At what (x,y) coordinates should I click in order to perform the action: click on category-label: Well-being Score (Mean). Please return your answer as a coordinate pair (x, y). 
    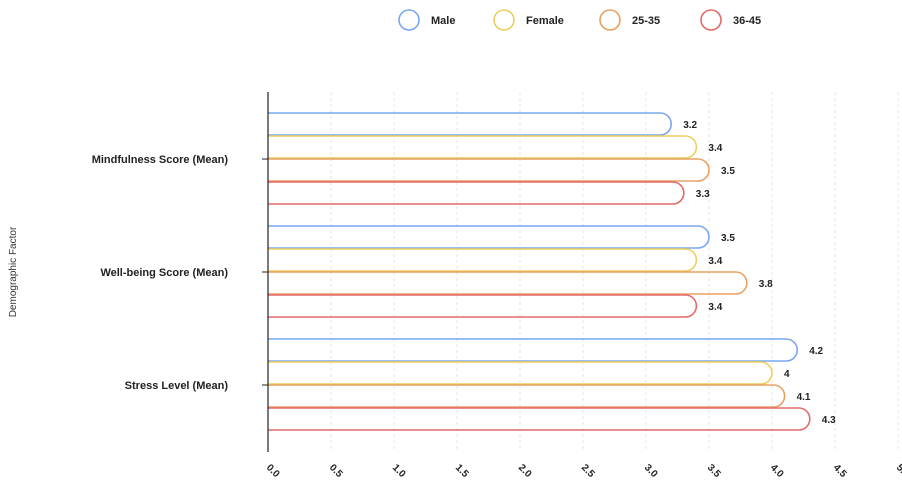
    Looking at the image, I should click on (164, 273).